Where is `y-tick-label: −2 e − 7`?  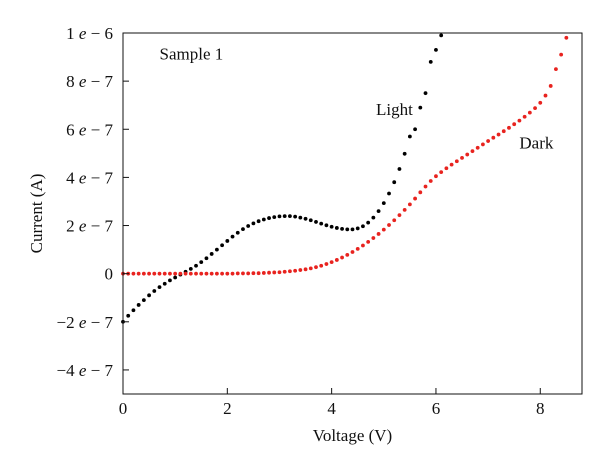 y-tick-label: −2 e − 7 is located at coordinates (85, 322).